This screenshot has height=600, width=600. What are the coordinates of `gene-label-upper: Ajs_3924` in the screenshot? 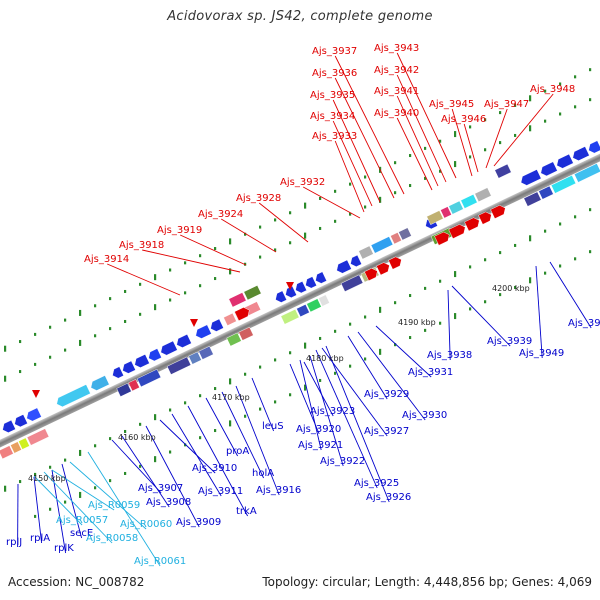 It's located at (220, 214).